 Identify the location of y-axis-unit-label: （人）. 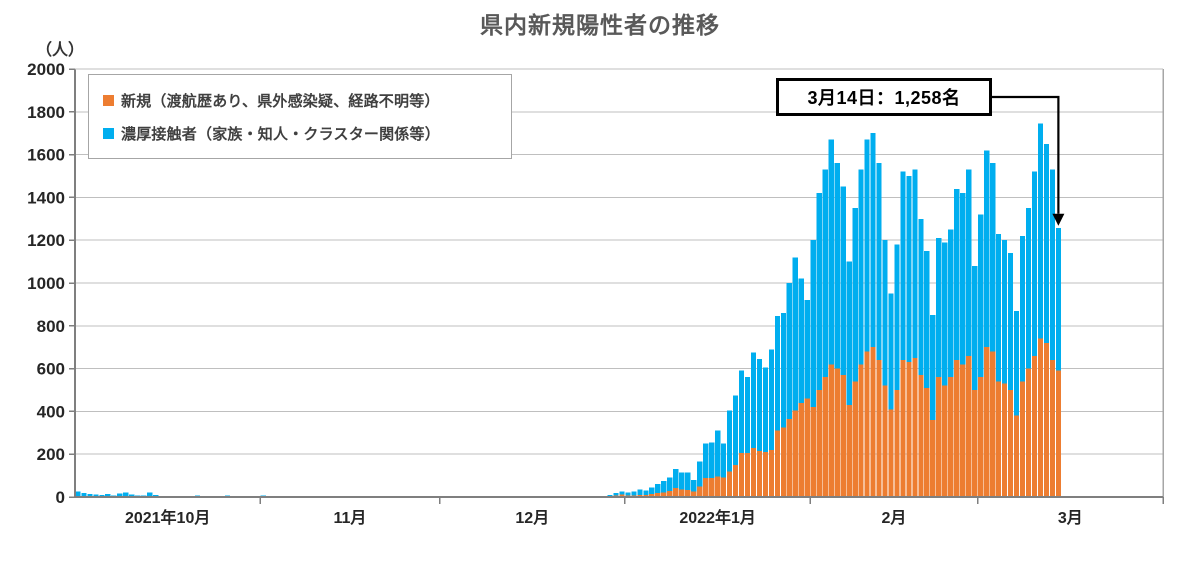
(60, 50).